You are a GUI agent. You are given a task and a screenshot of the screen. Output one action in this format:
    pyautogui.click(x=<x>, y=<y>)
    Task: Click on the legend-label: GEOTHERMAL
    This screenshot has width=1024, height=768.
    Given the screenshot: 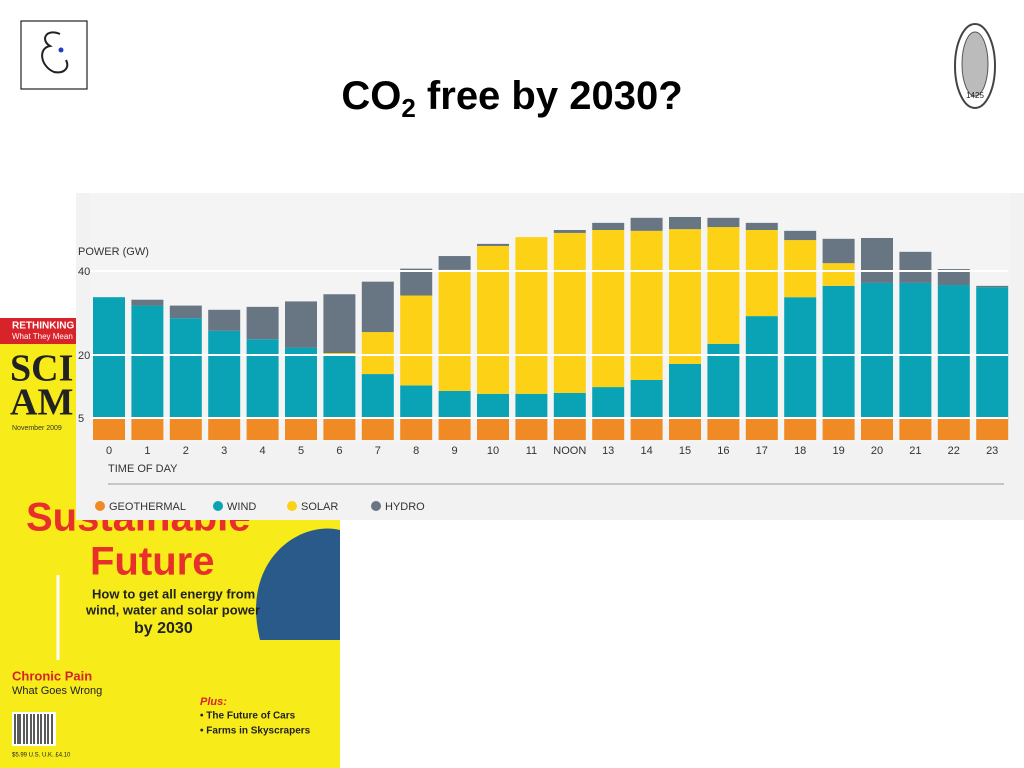 What is the action you would take?
    pyautogui.click(x=147, y=507)
    